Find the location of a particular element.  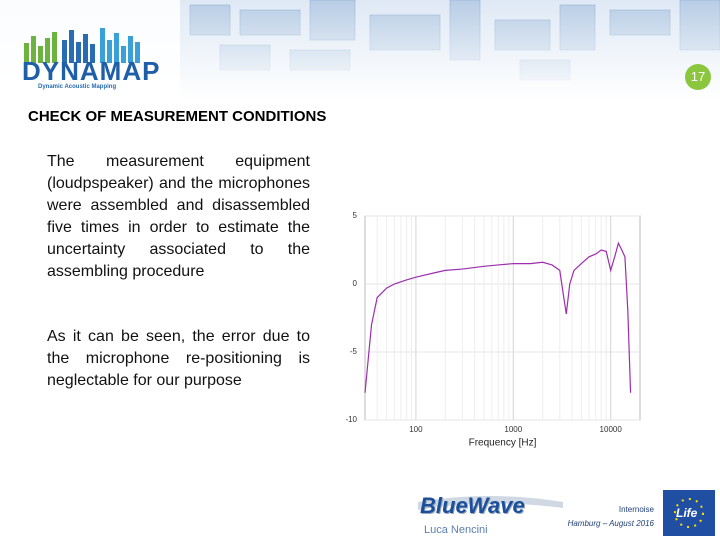

author: Luca Nencini is located at coordinates (456, 530).